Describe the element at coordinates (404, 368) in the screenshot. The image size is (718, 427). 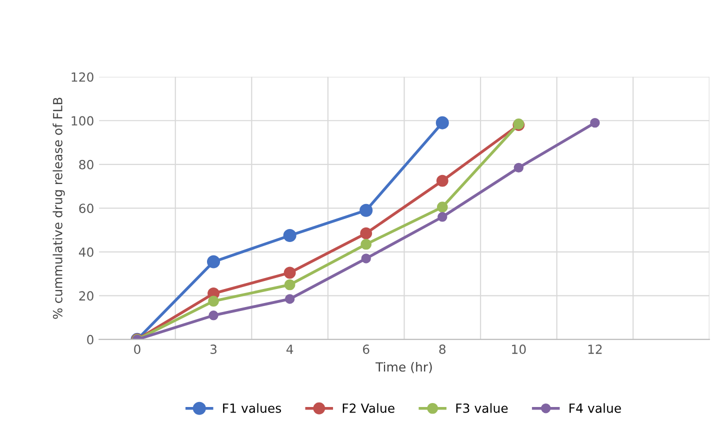
I see `x-axis-title: Time (hr)` at that location.